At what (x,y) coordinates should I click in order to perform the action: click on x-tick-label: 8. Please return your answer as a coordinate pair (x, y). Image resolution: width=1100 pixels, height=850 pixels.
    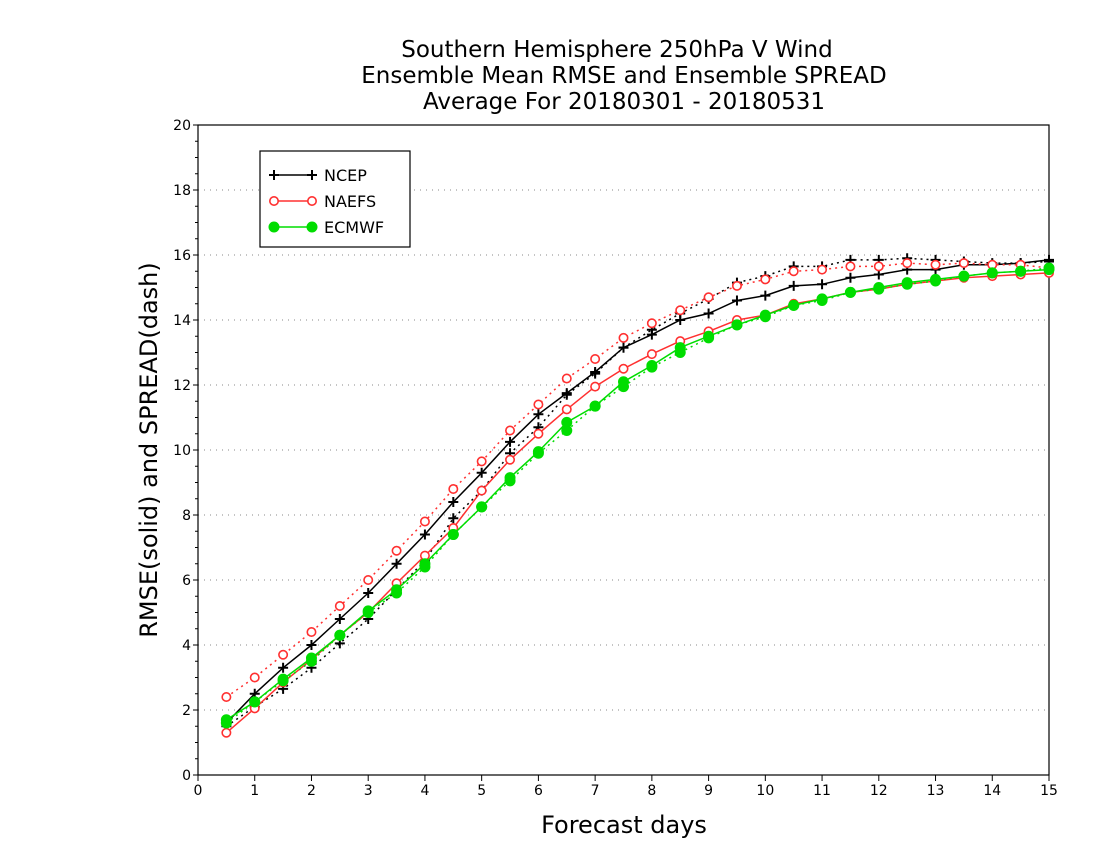
    Looking at the image, I should click on (651, 791).